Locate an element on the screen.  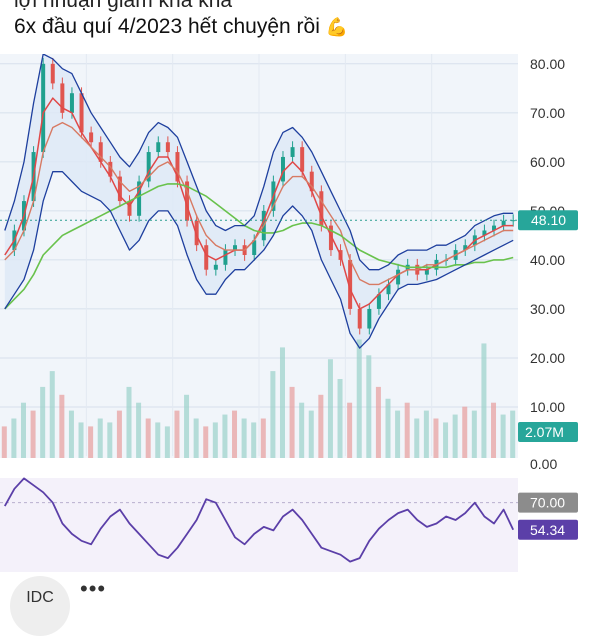
y-tick-label: 60.00 is located at coordinates (547, 162).